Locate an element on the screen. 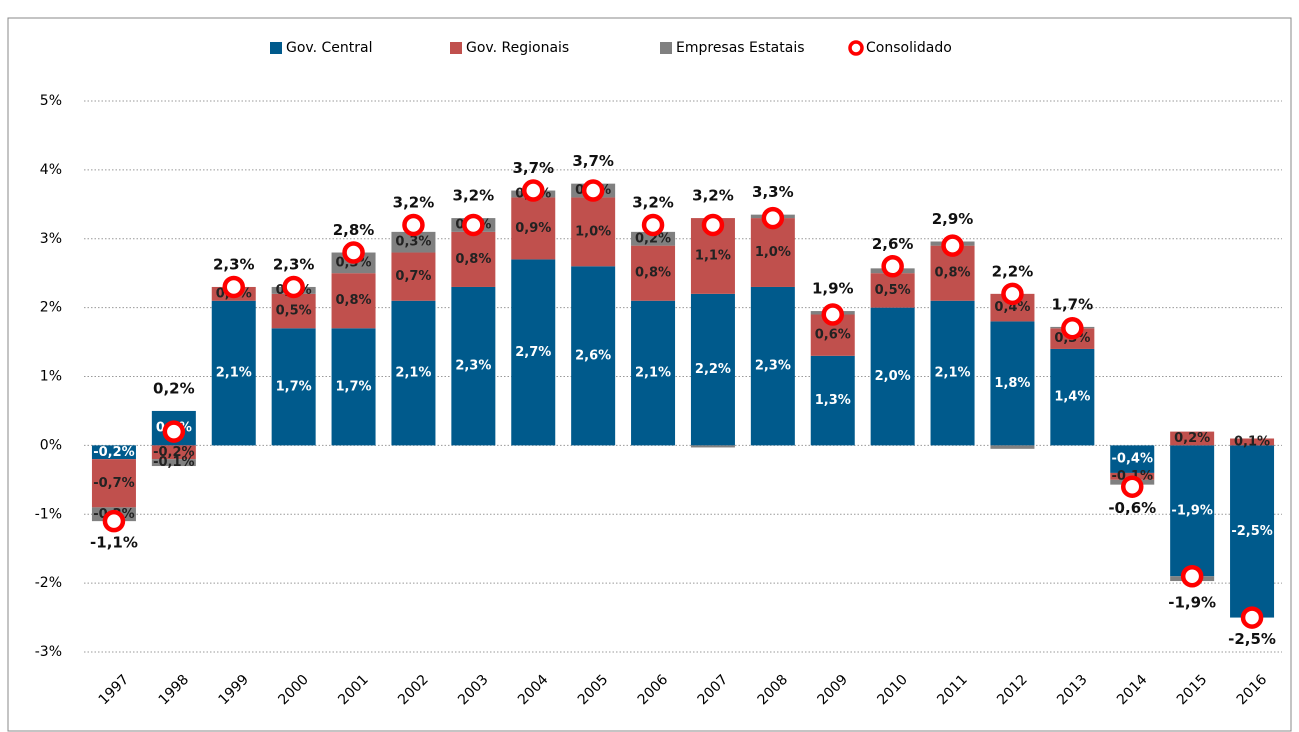  data-label: 2,0% is located at coordinates (893, 376).